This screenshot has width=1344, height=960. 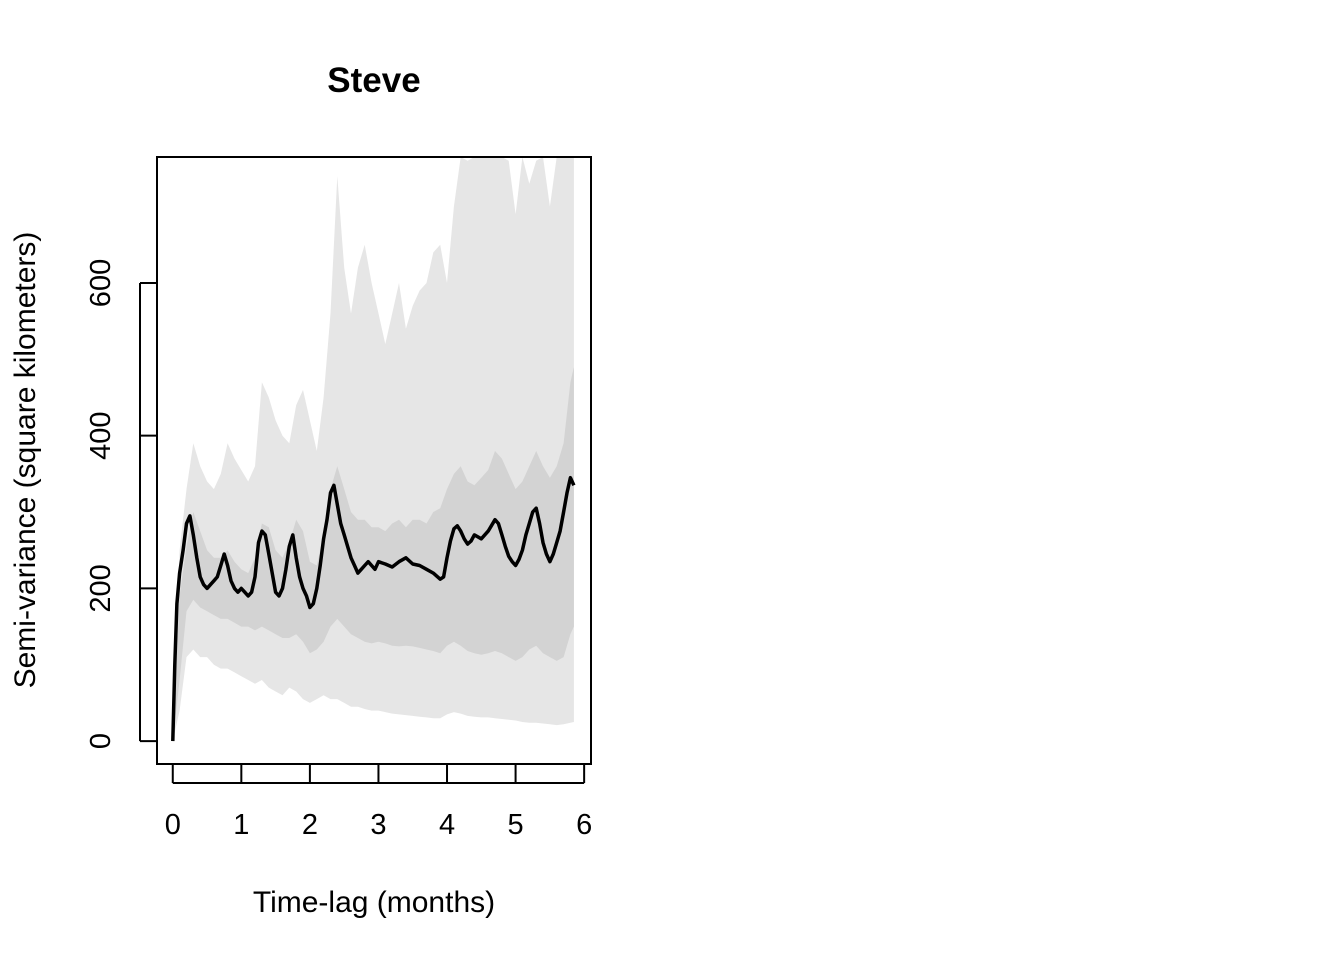 I want to click on semivariance-series, so click(x=373, y=608).